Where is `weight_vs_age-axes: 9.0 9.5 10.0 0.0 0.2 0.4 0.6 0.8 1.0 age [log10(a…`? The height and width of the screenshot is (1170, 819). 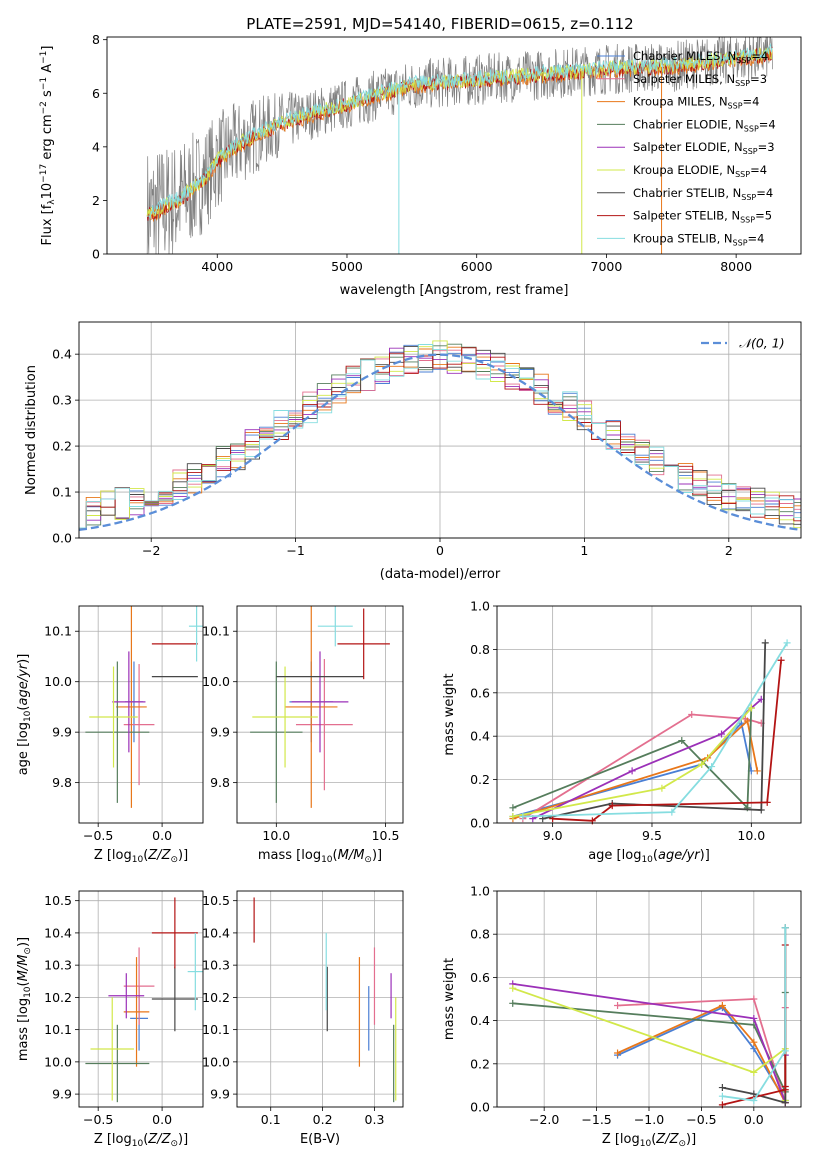
weight_vs_age-axes: 9.0 9.5 10.0 0.0 0.2 0.4 0.6 0.8 1.0 age [log10(a… is located at coordinates (621, 732).